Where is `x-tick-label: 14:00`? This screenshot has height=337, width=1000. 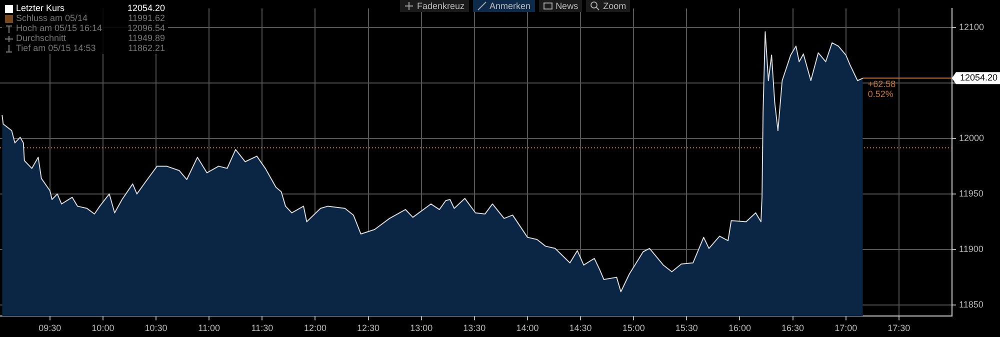 x-tick-label: 14:00 is located at coordinates (527, 328).